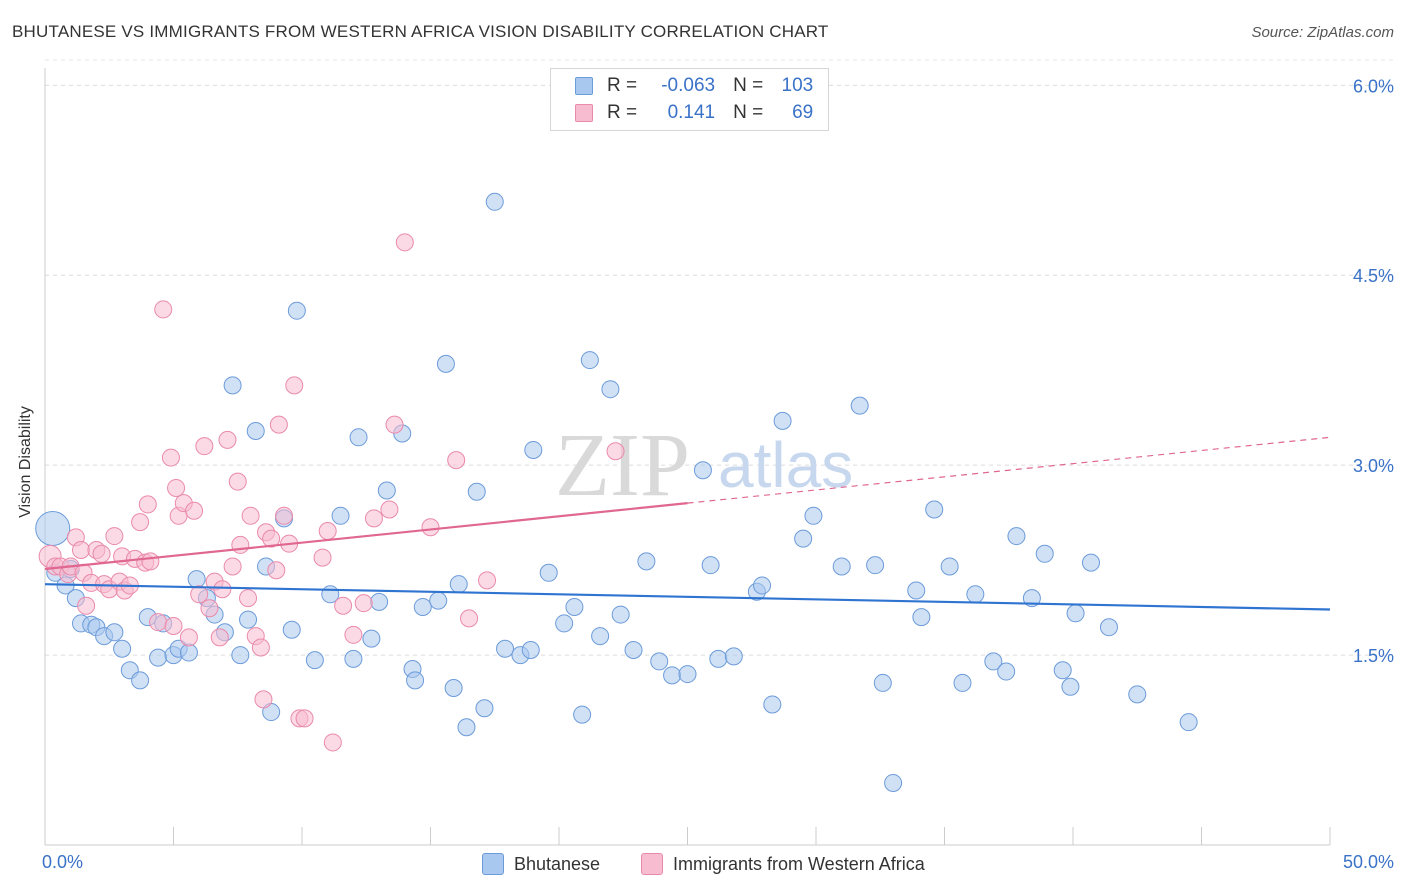 The width and height of the screenshot is (1406, 892). I want to click on legend-n-value: 103, so click(797, 85).